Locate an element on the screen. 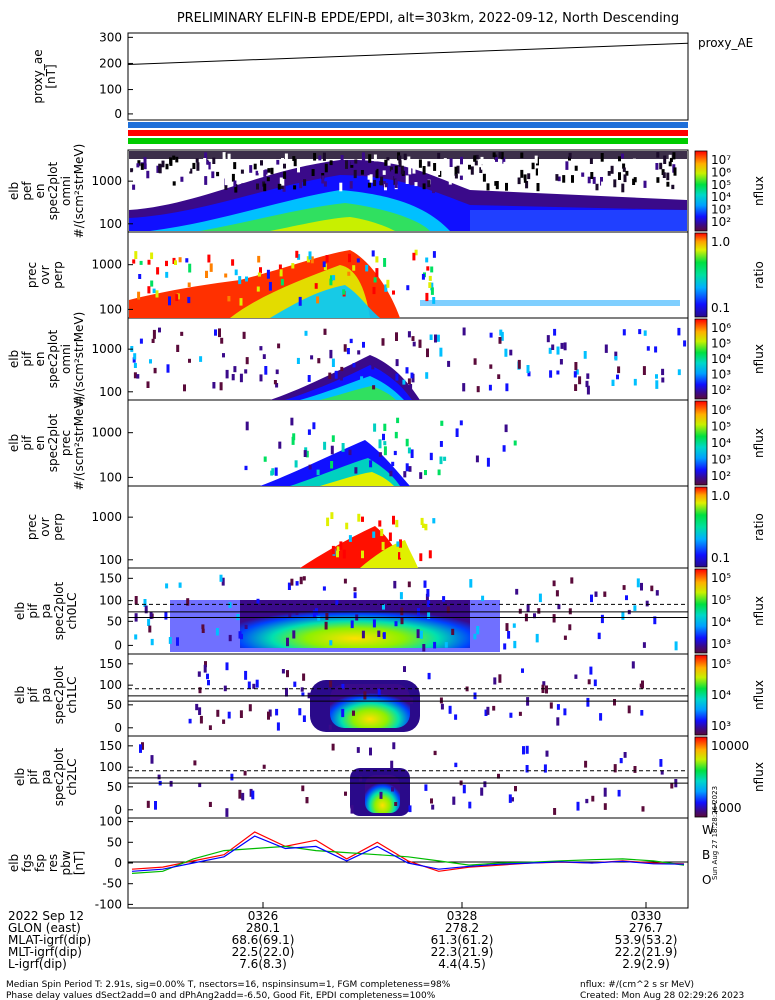 This screenshot has width=775, height=1000. y-tick-label: 0 is located at coordinates (118, 810).